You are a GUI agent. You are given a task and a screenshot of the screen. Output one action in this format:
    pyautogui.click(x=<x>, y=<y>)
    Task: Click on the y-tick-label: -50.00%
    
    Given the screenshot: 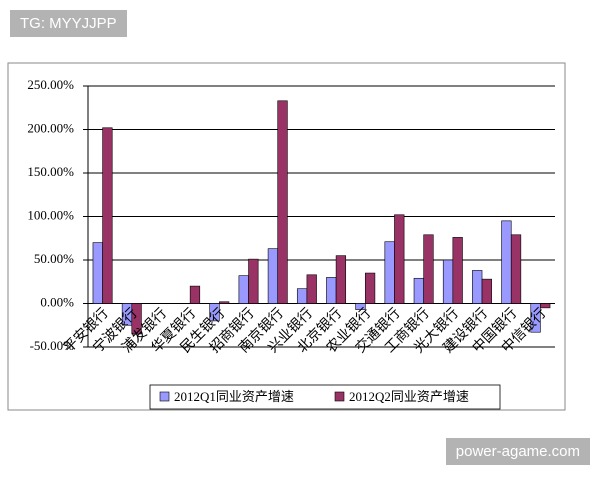 What is the action you would take?
    pyautogui.click(x=52, y=345)
    